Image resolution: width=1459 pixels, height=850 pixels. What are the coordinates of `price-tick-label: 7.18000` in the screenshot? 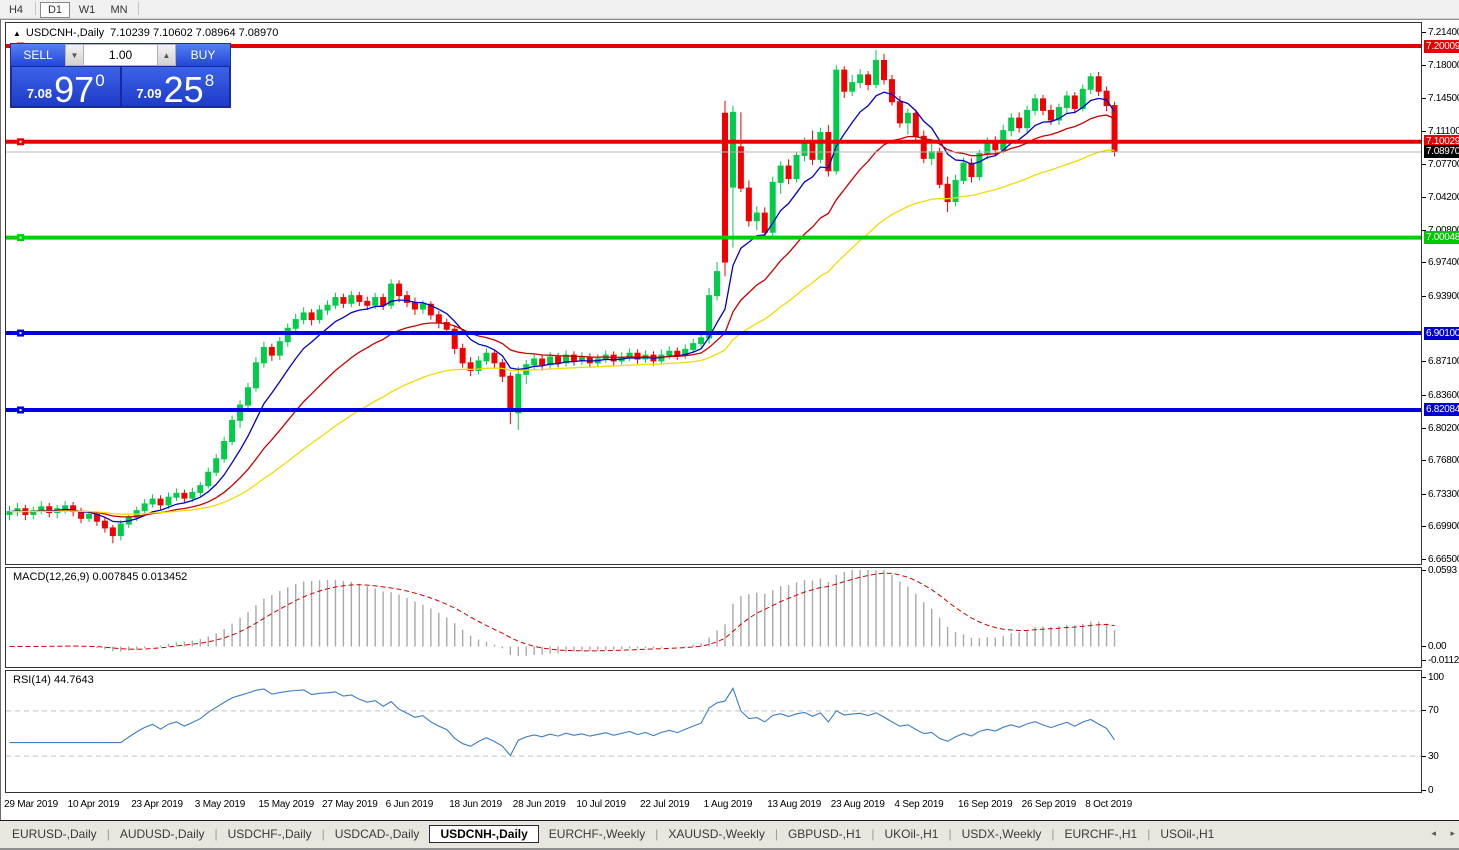 It's located at (1443, 65).